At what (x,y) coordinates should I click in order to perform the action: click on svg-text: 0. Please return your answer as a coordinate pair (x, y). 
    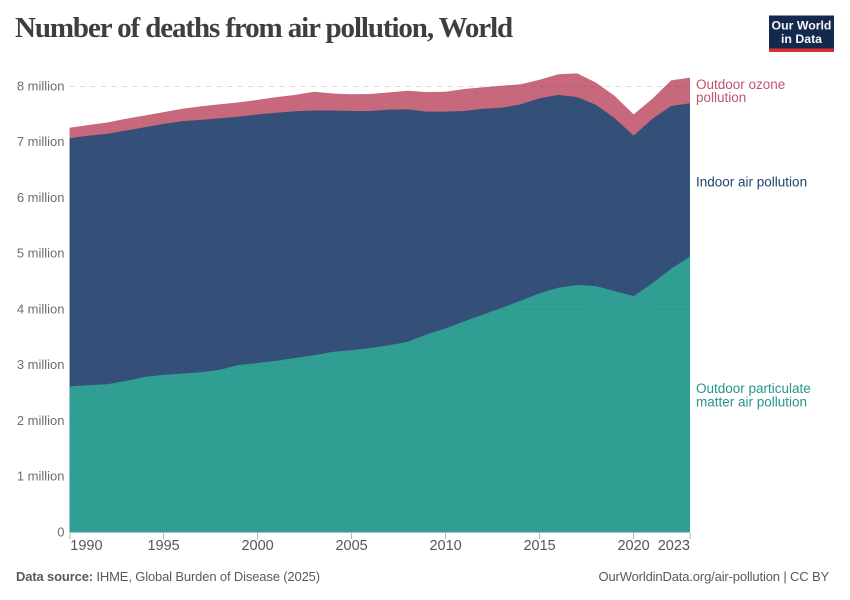
    Looking at the image, I should click on (60, 531).